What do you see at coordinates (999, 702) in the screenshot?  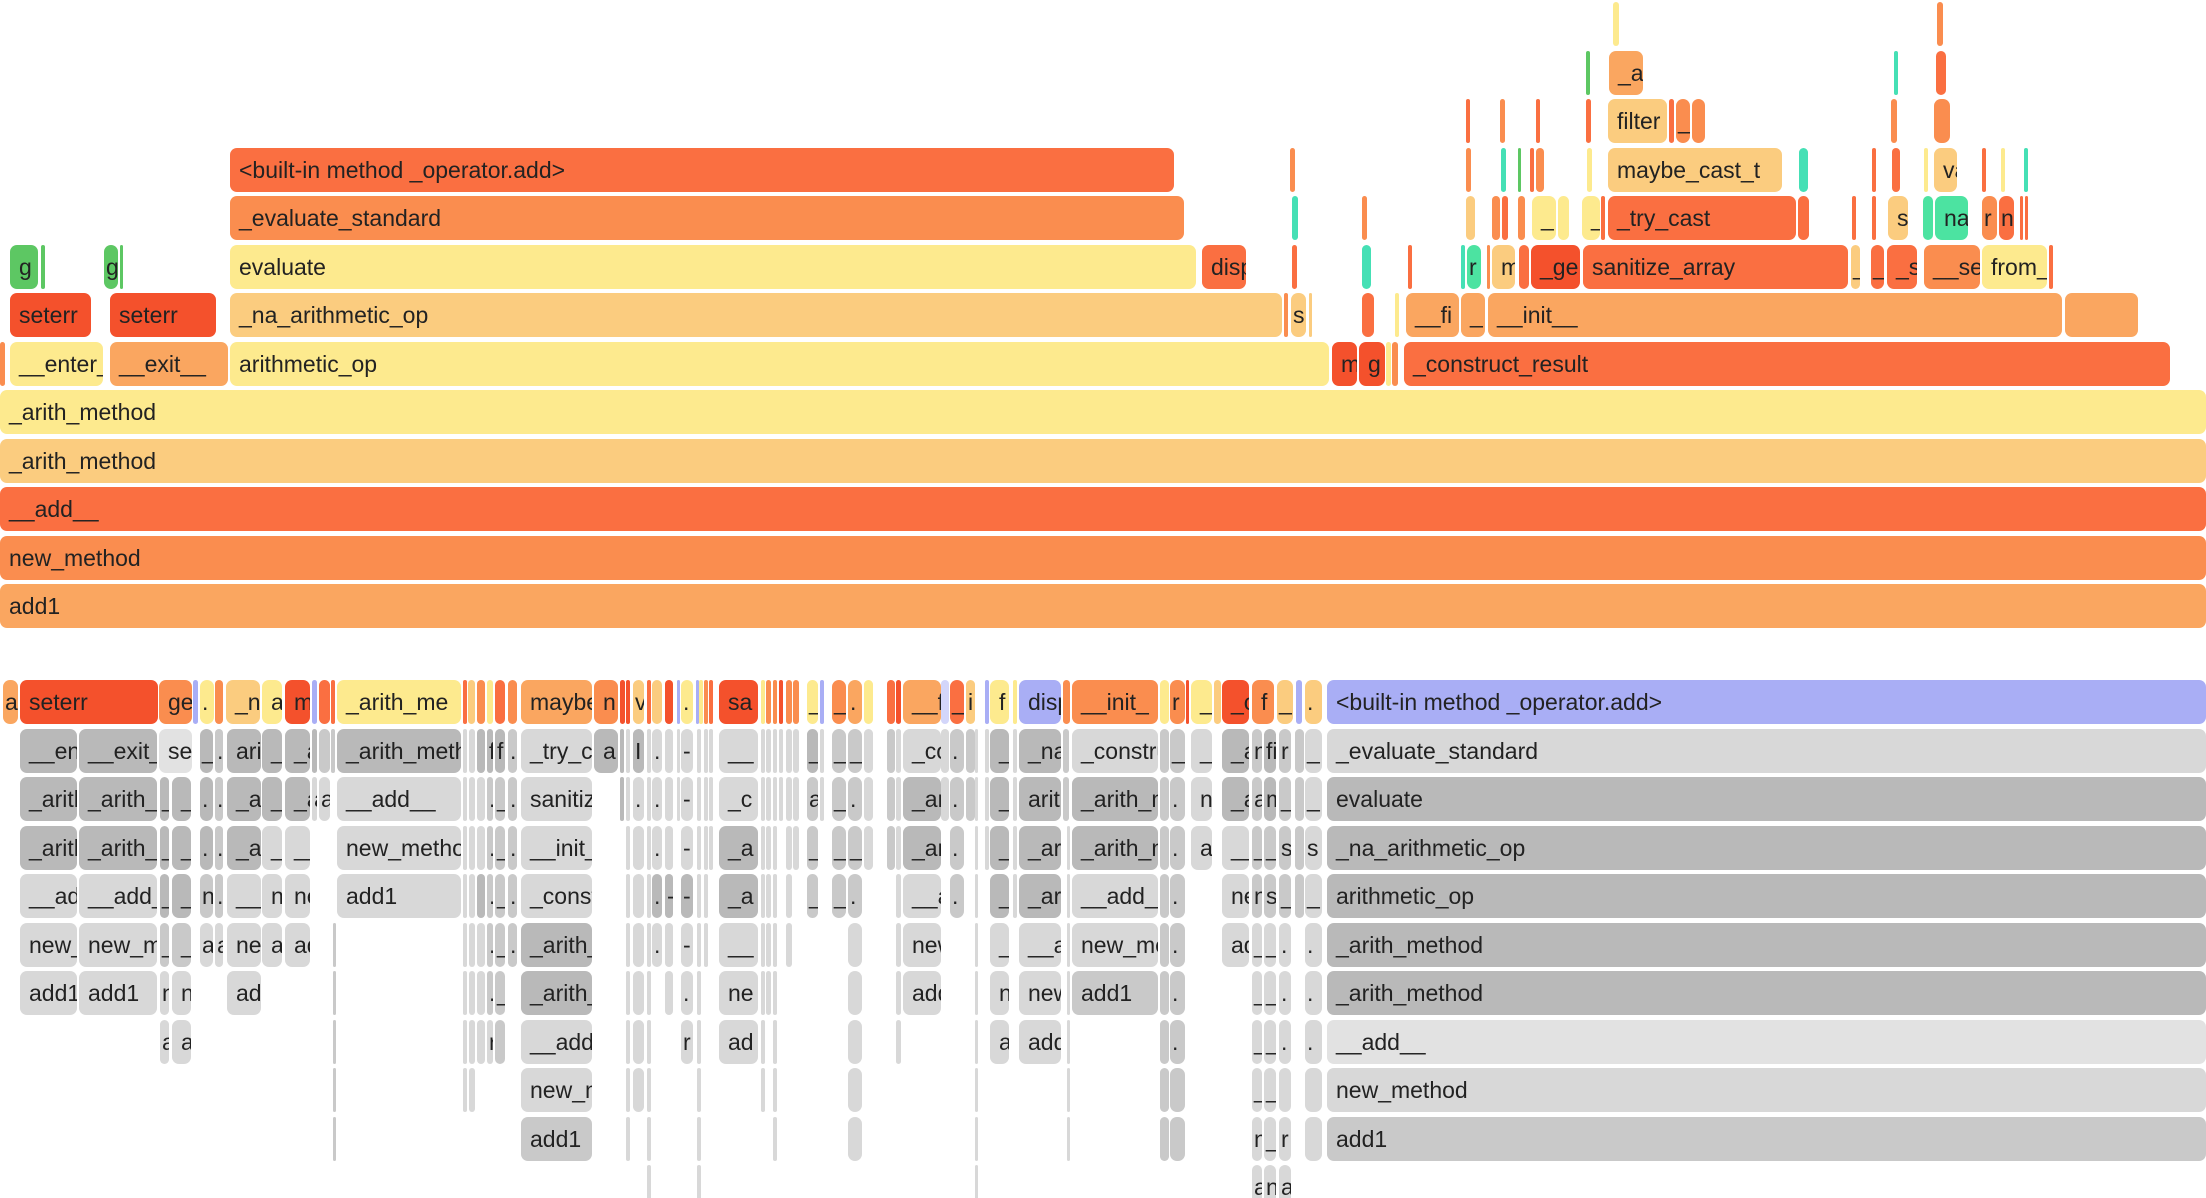 I see `leaf-frame: f` at bounding box center [999, 702].